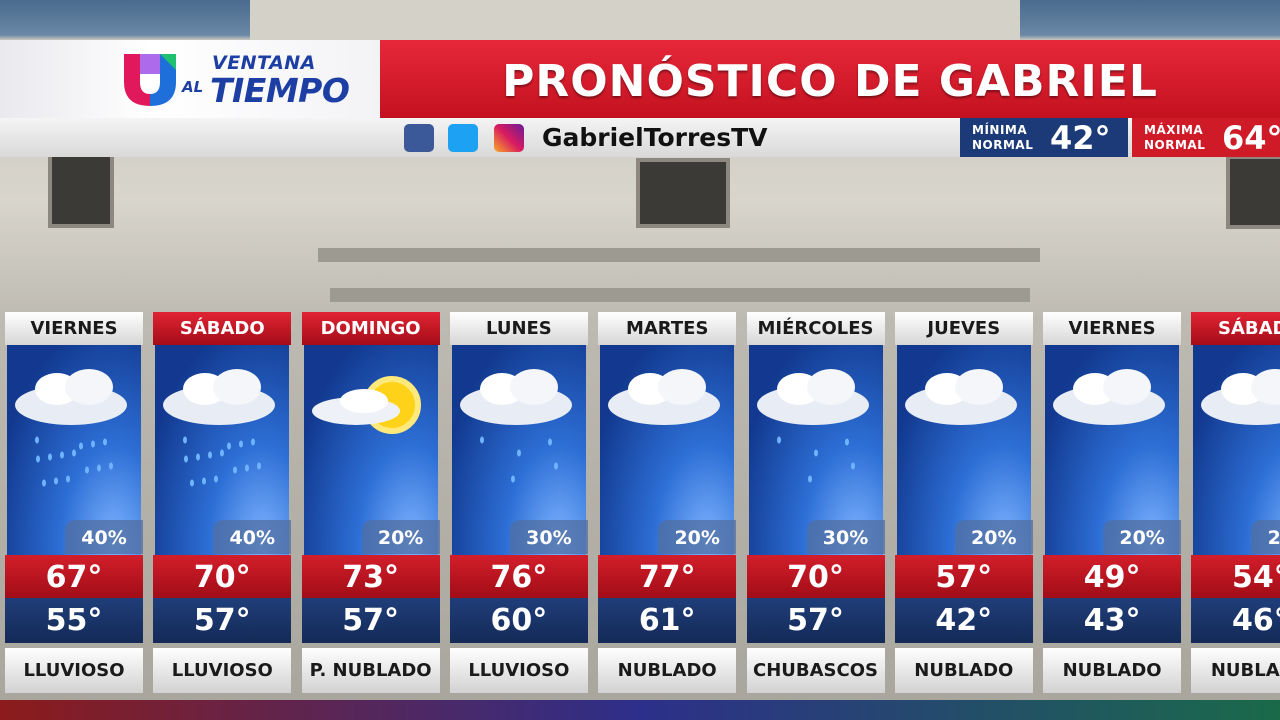 This screenshot has width=1280, height=720. What do you see at coordinates (963, 328) in the screenshot?
I see `day-name: JUEVES` at bounding box center [963, 328].